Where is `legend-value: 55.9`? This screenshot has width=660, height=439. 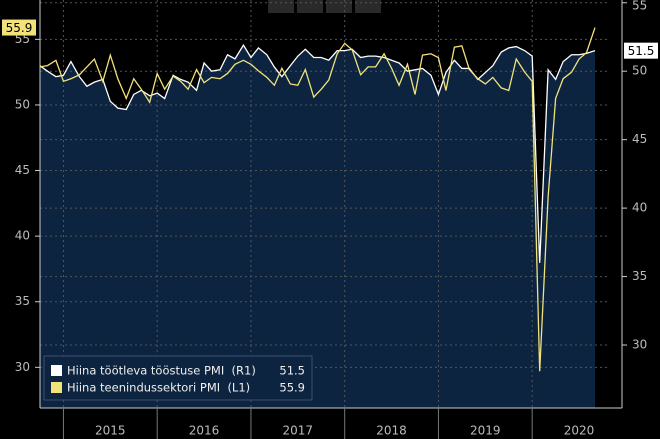
legend-value: 55.9 is located at coordinates (292, 388).